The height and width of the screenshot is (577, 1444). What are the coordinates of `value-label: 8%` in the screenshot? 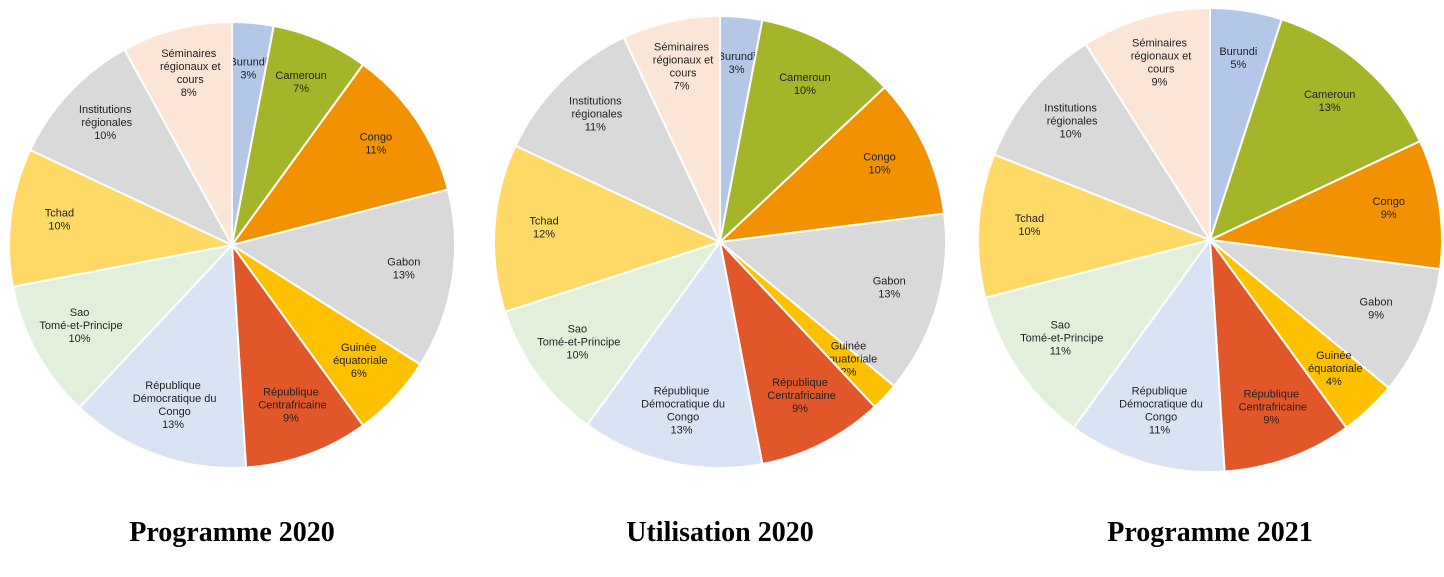 It's located at (189, 93).